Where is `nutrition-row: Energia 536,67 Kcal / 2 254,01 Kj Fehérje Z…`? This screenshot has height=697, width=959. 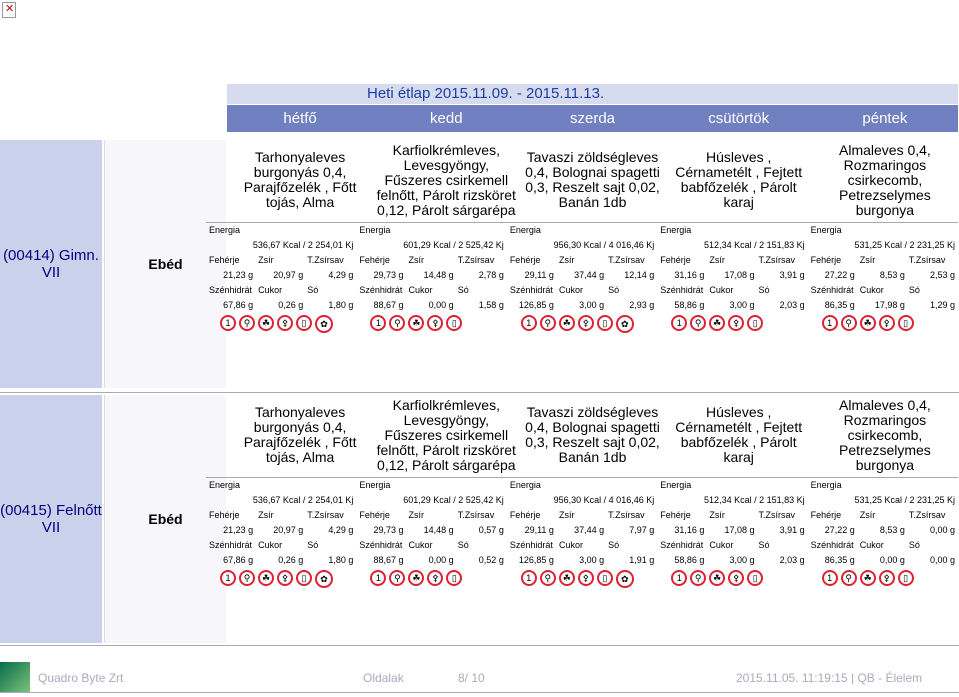 nutrition-row: Energia 536,67 Kcal / 2 254,01 Kj Fehérje Z… is located at coordinates (582, 532).